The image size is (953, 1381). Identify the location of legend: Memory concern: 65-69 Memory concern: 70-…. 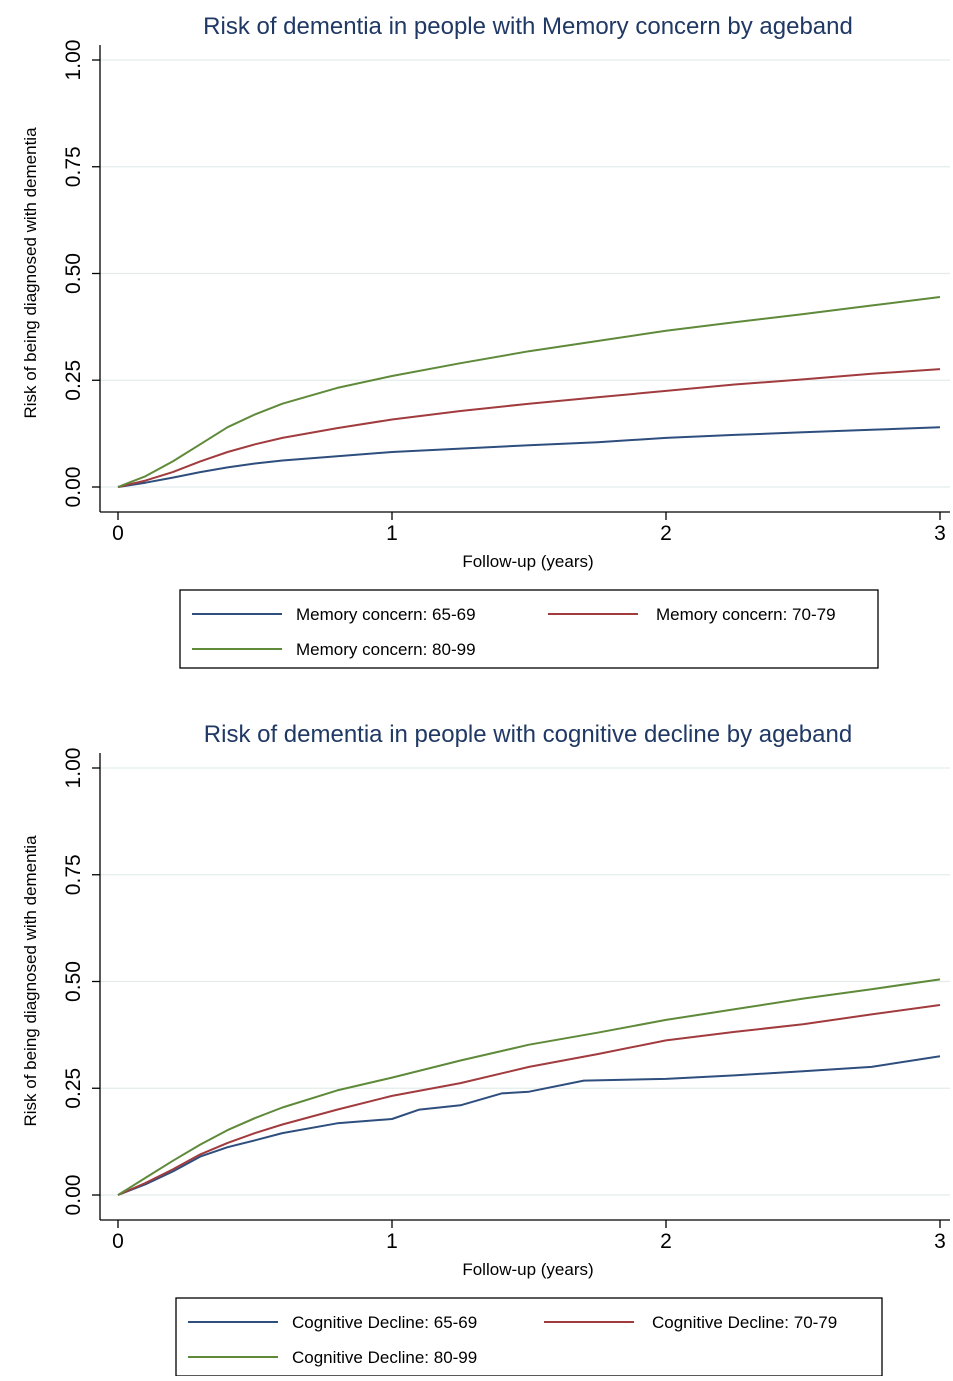
(529, 629).